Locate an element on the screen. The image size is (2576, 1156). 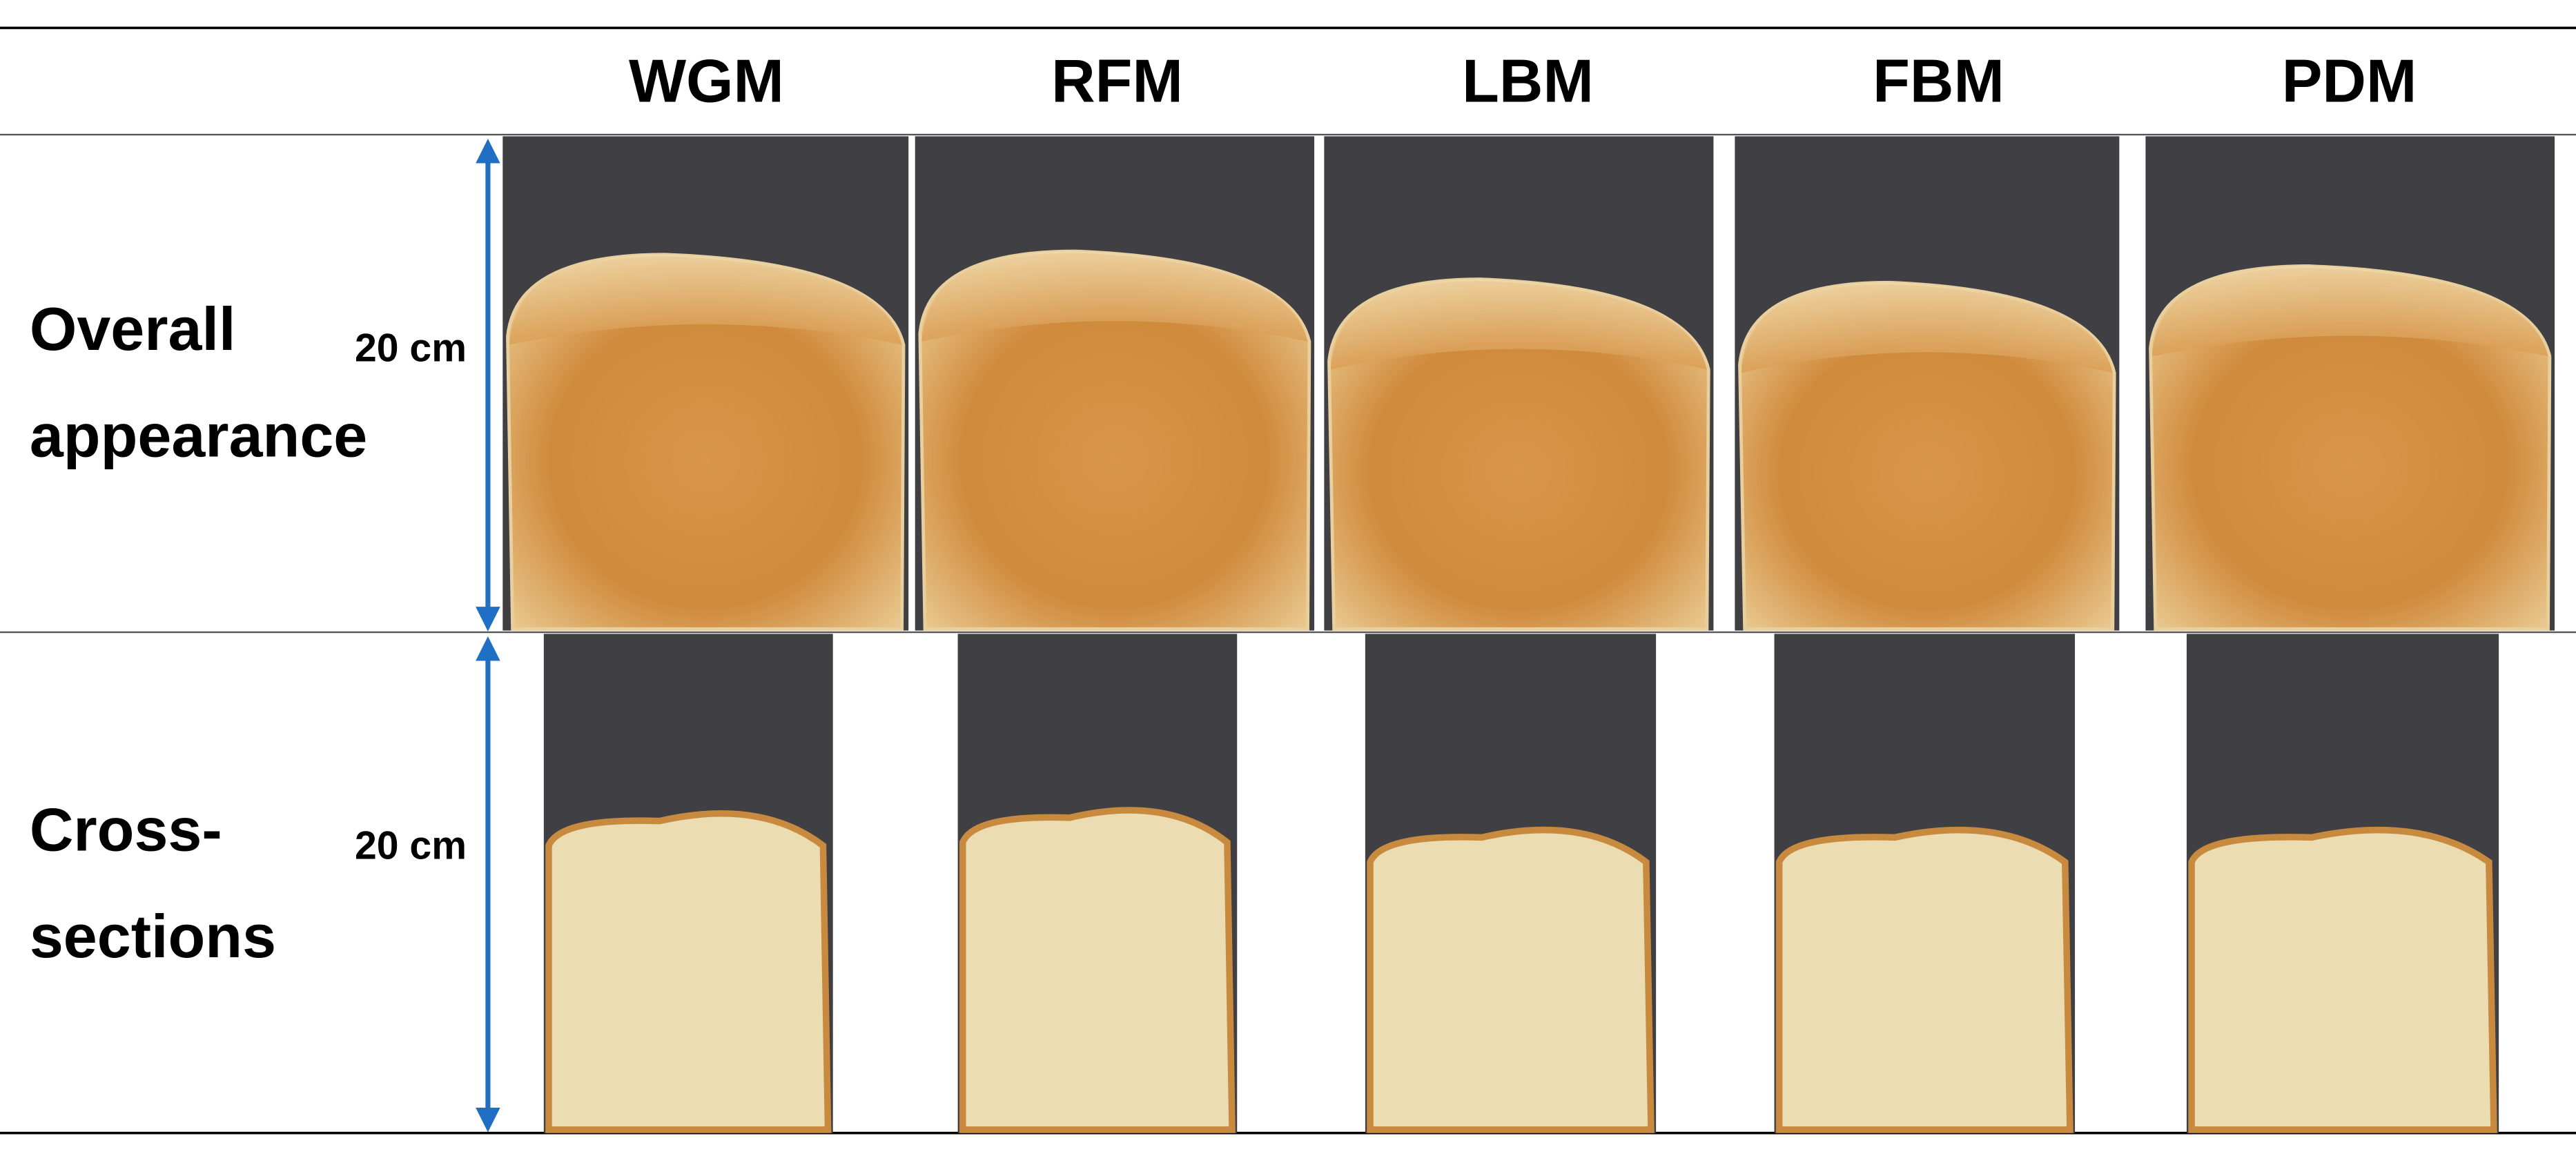
row-label: appearance is located at coordinates (198, 435).